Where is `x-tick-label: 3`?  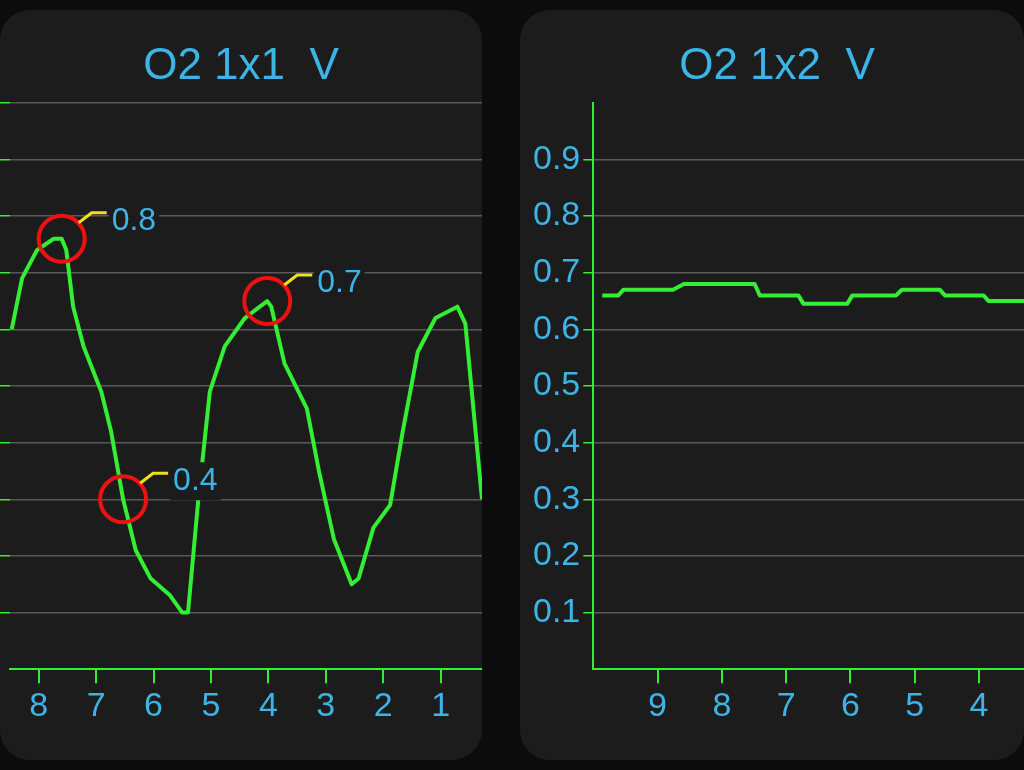 x-tick-label: 3 is located at coordinates (326, 703).